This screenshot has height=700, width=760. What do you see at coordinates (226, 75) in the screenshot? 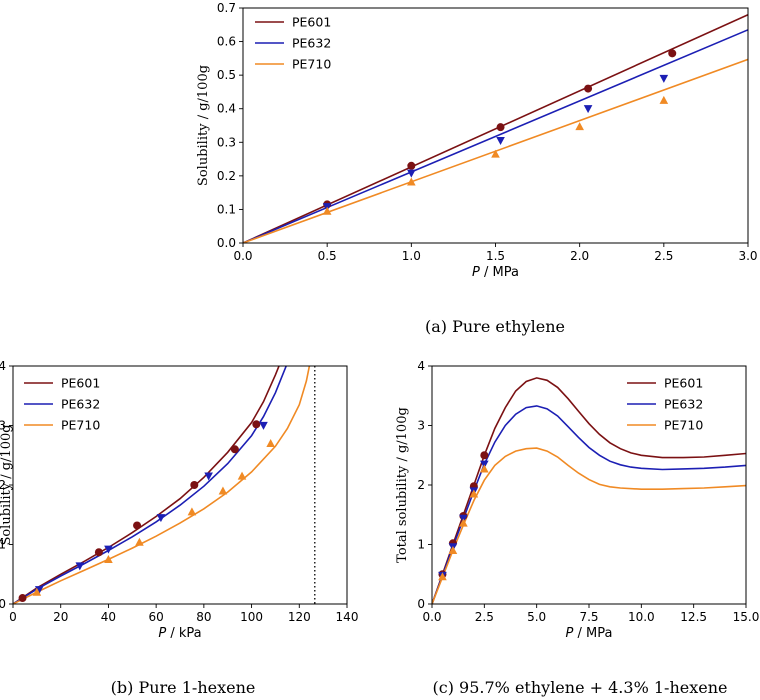
I see `y-tick-label: 0.5` at bounding box center [226, 75].